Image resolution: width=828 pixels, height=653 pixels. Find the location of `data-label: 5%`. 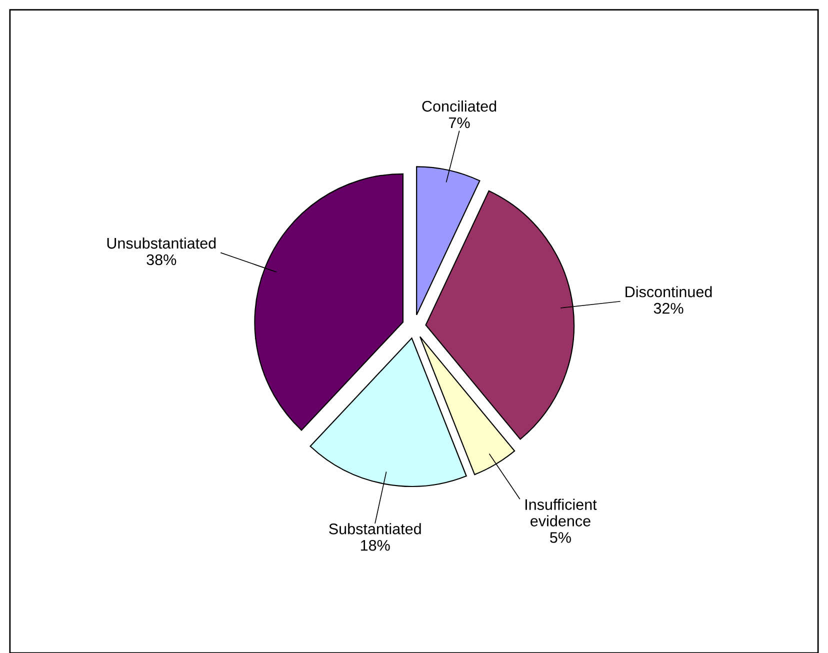

data-label: 5% is located at coordinates (560, 537).